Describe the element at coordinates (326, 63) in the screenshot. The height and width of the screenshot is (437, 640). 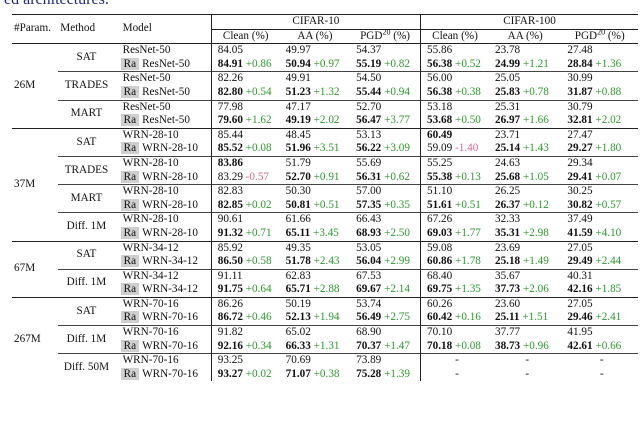
I see `delta: +0.97` at that location.